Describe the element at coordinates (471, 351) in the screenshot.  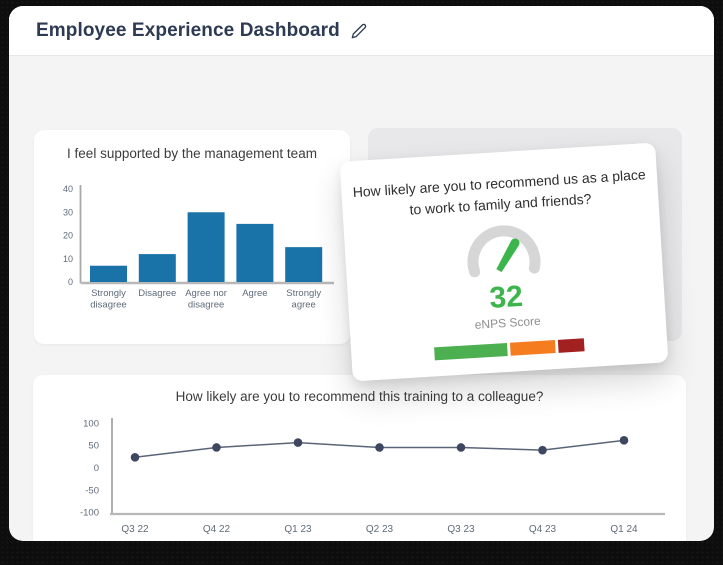
I see `green-segment` at that location.